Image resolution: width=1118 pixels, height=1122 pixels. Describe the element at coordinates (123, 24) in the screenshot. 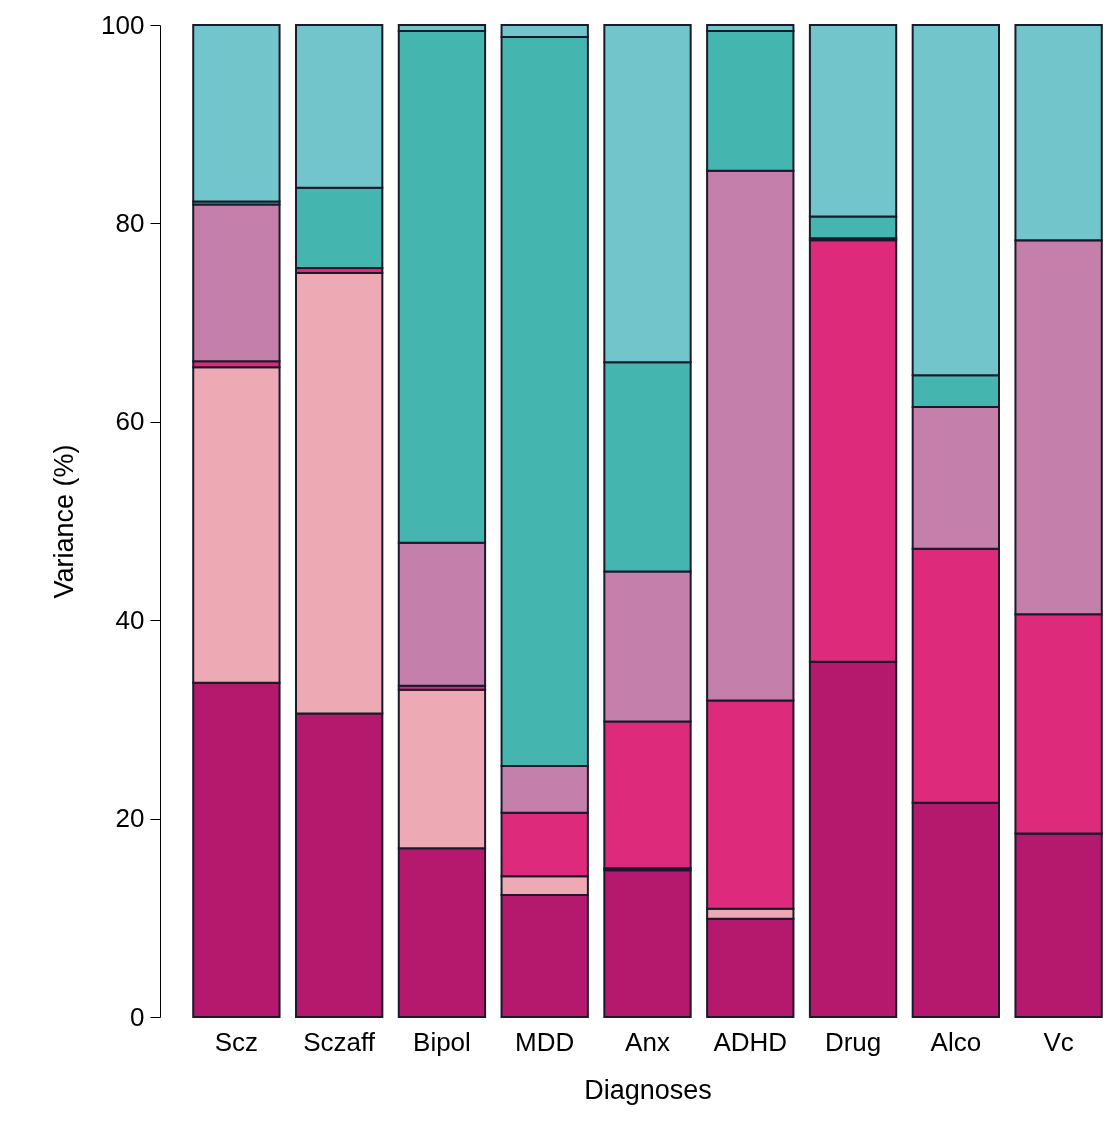

I see `y-tick-label: 100` at that location.